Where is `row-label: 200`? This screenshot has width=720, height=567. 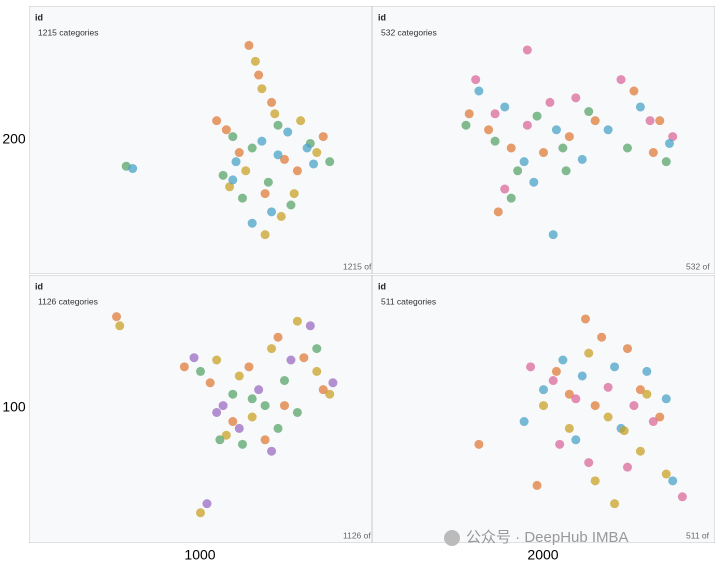
row-label: 200 is located at coordinates (14, 139).